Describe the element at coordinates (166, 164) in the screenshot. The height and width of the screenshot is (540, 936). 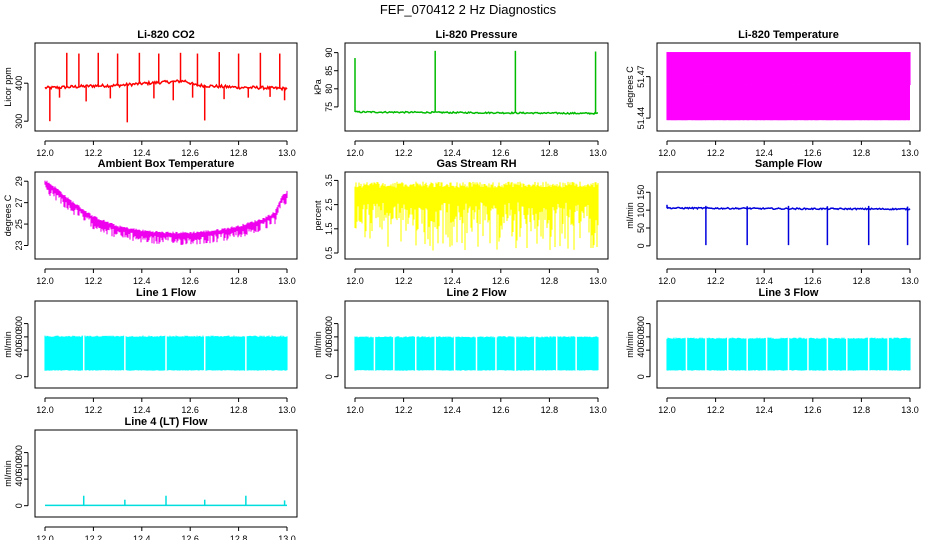
I see `chart-title: Ambient Box Temperature` at that location.